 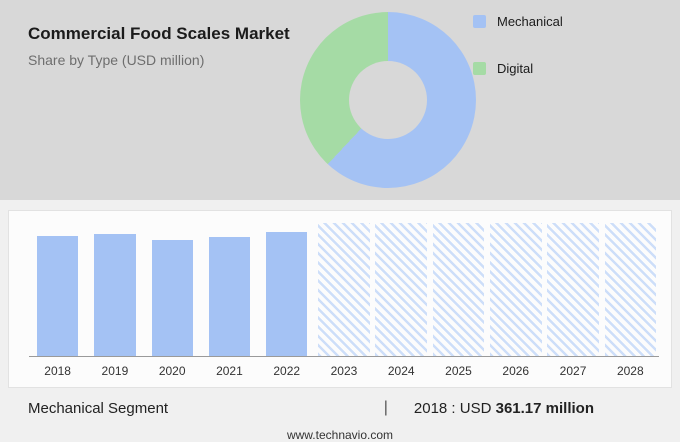 I want to click on legend-label-digital: Digital, so click(x=515, y=68).